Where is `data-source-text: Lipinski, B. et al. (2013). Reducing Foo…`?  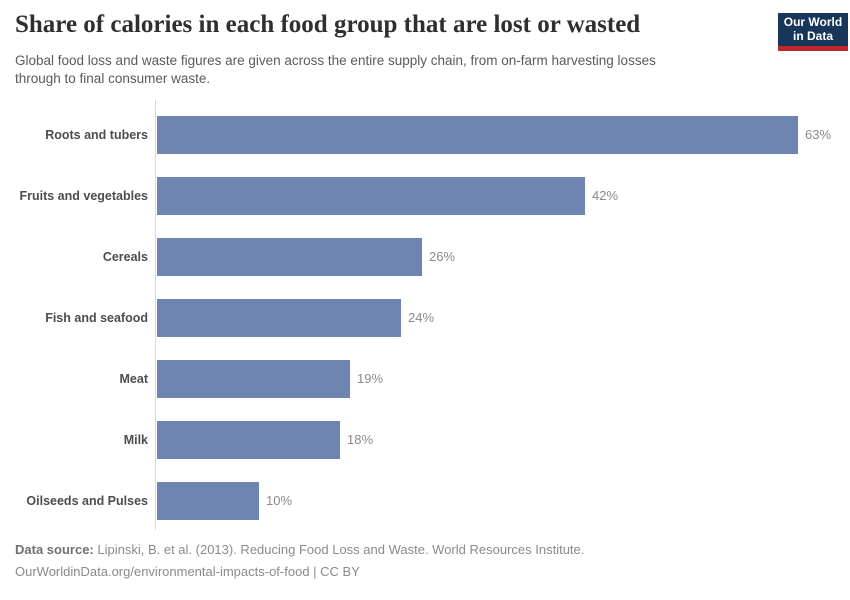
data-source-text: Lipinski, B. et al. (2013). Reducing Foo… is located at coordinates (339, 549).